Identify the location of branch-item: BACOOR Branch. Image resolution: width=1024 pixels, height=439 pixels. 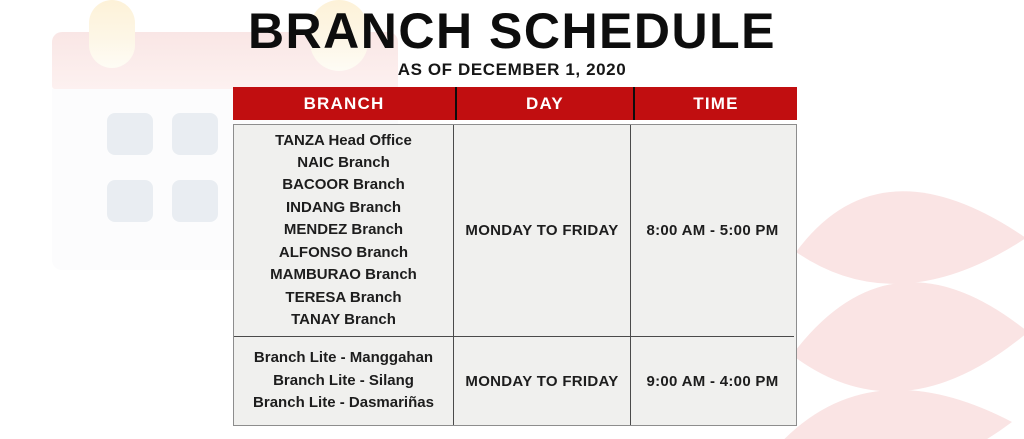
(343, 185).